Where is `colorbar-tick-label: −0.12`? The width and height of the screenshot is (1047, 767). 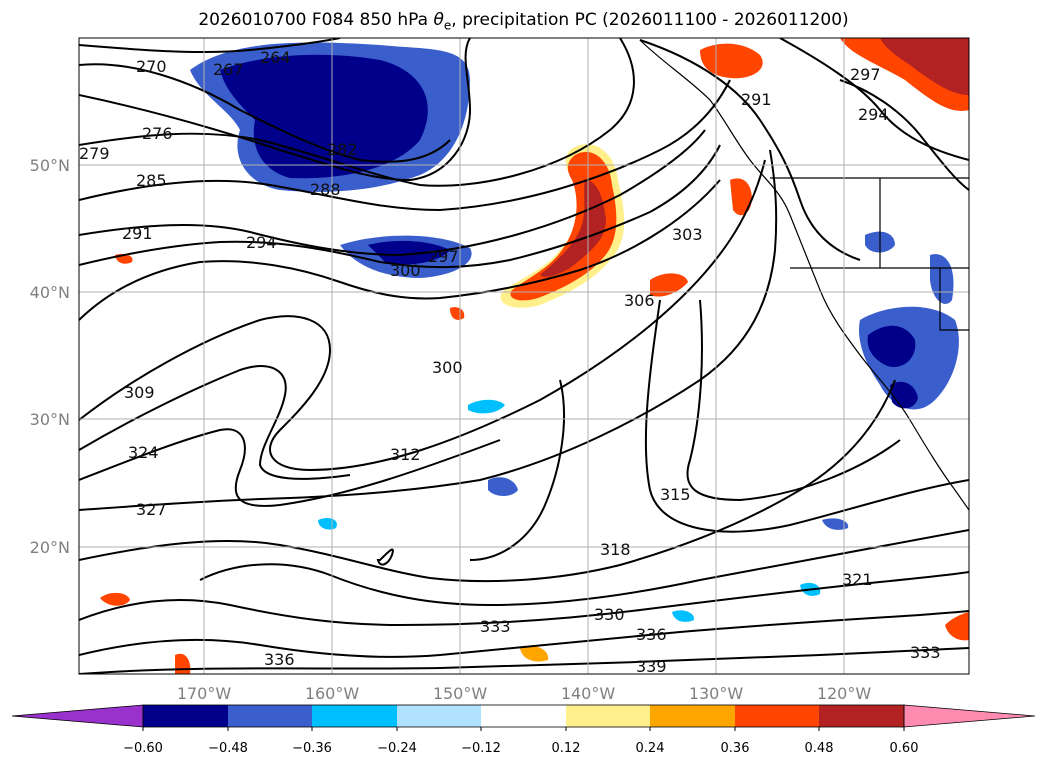 colorbar-tick-label: −0.12 is located at coordinates (481, 748).